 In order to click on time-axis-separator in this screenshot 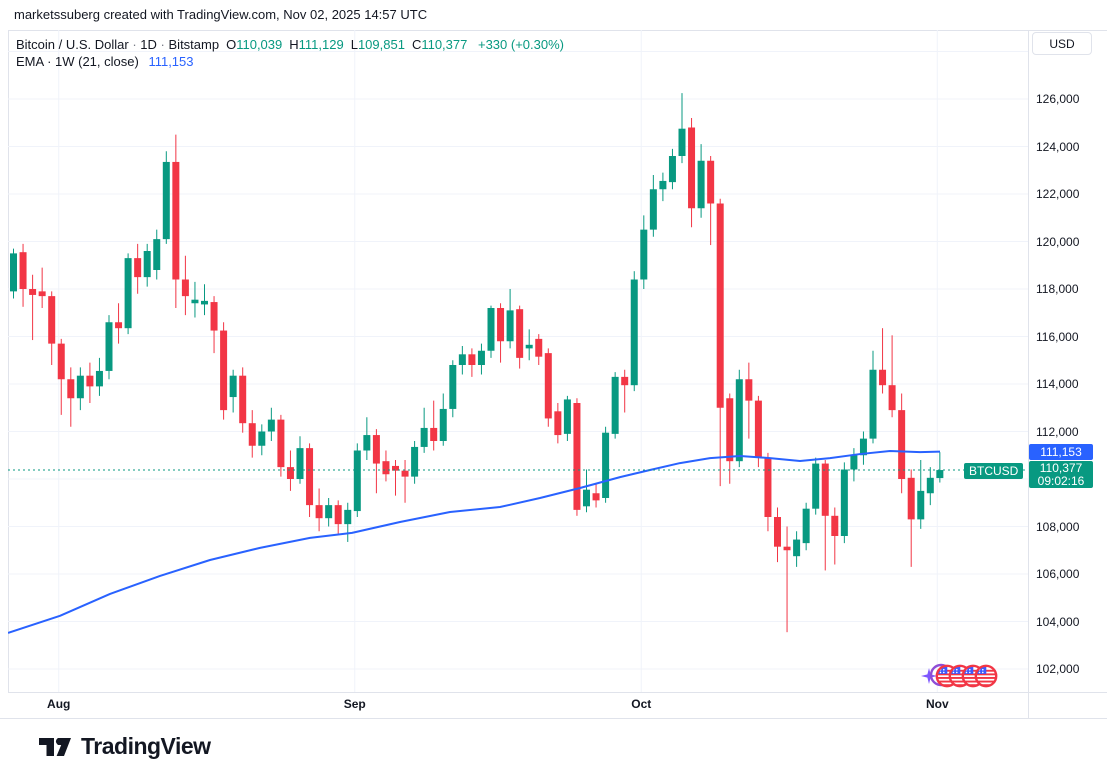, I will do `click(557, 692)`.